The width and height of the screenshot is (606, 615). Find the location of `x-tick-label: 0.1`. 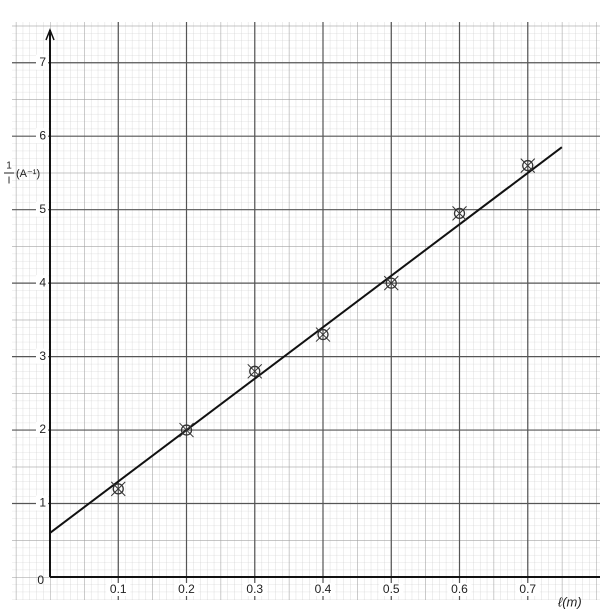

x-tick-label: 0.1 is located at coordinates (118, 589).